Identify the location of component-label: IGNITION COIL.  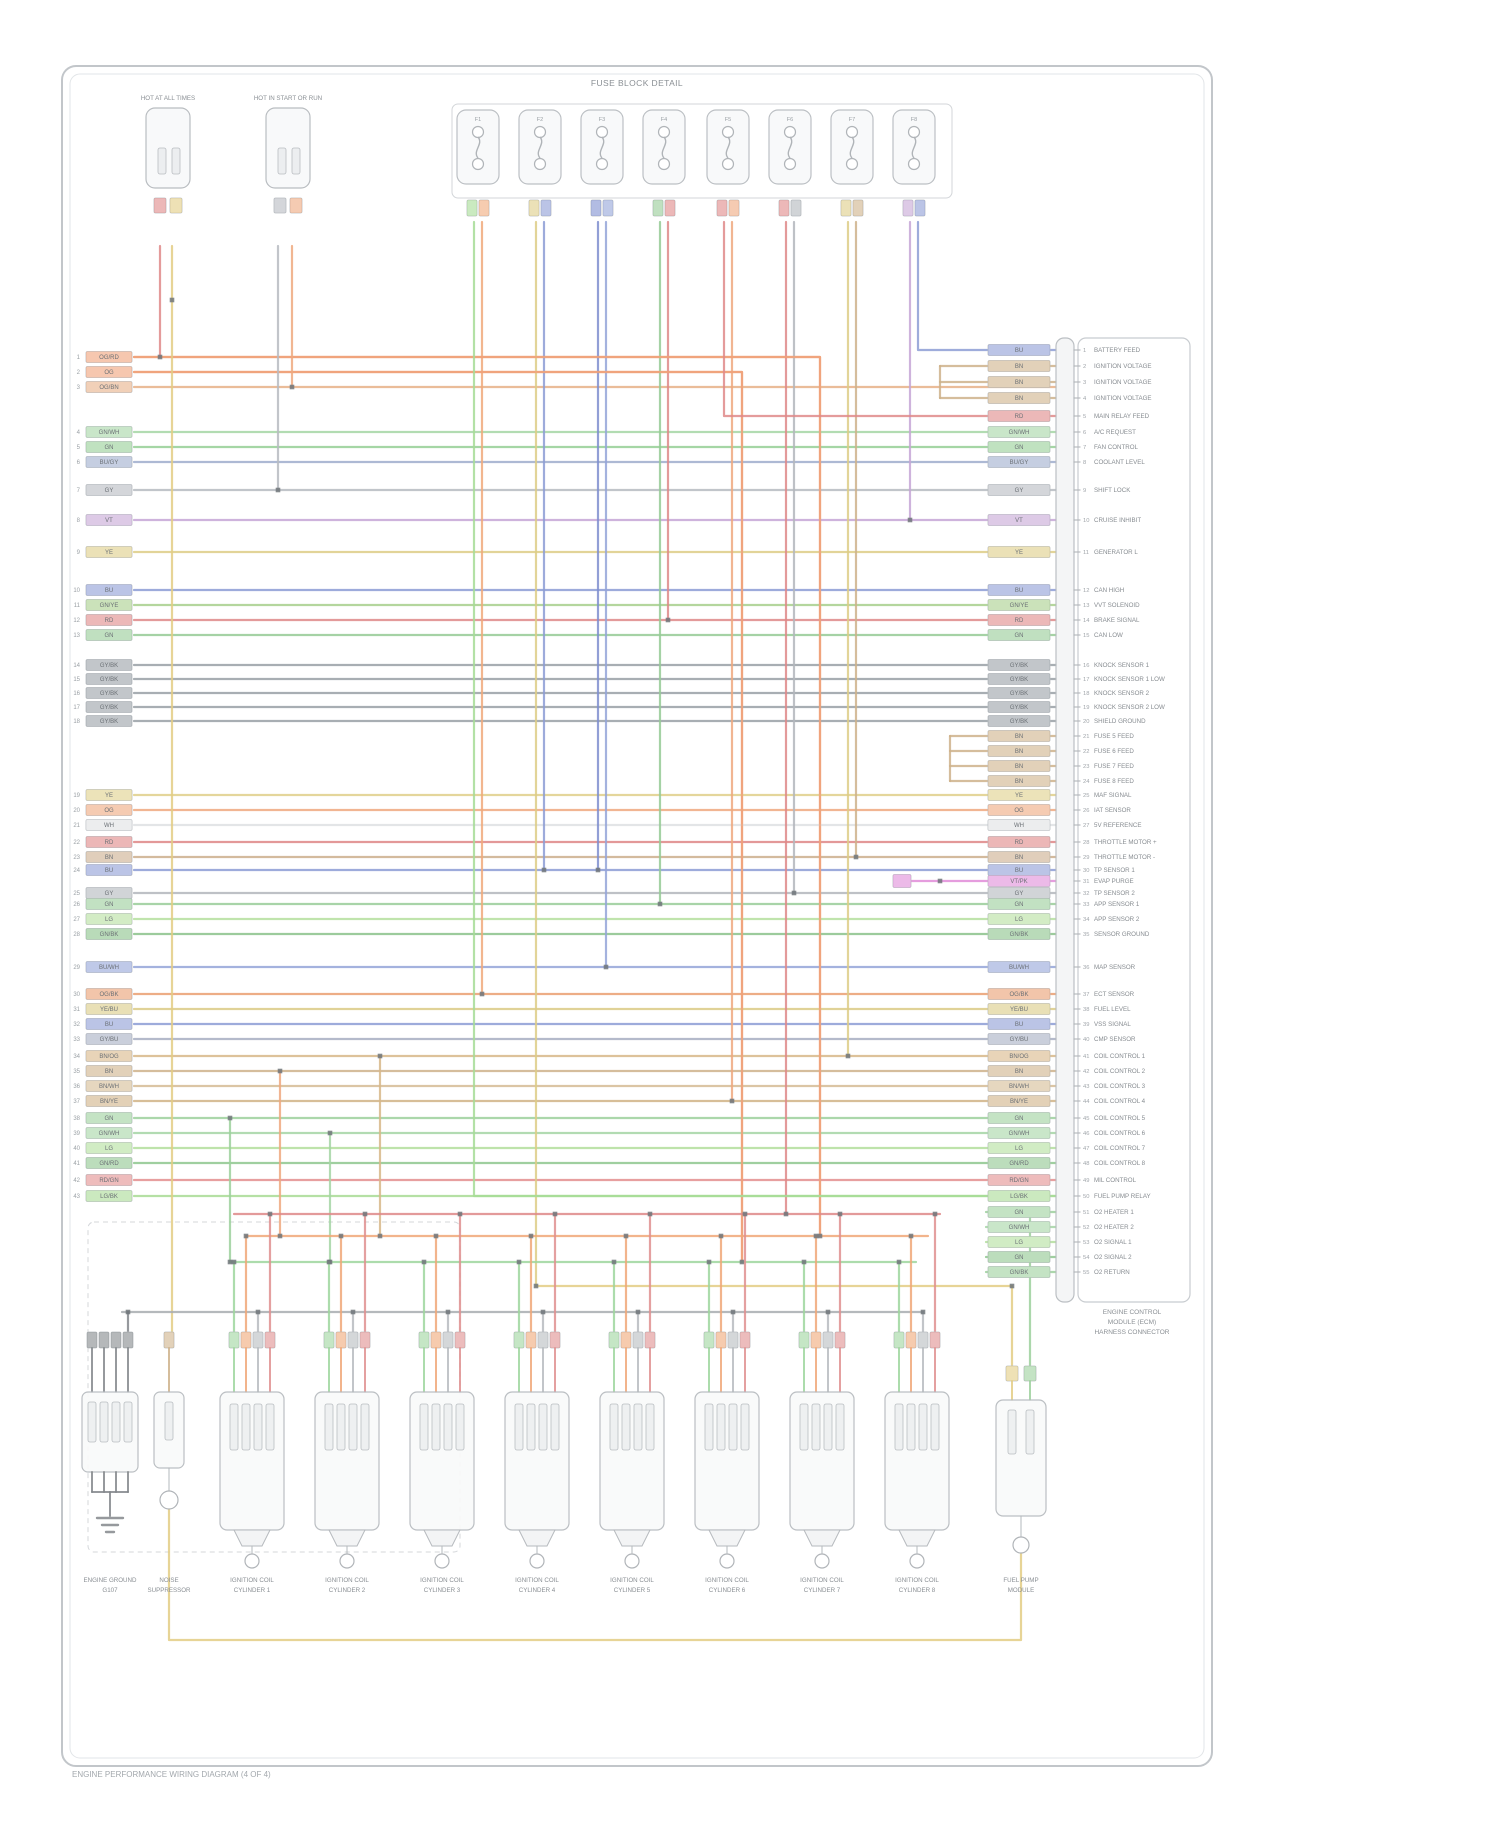
(917, 1580).